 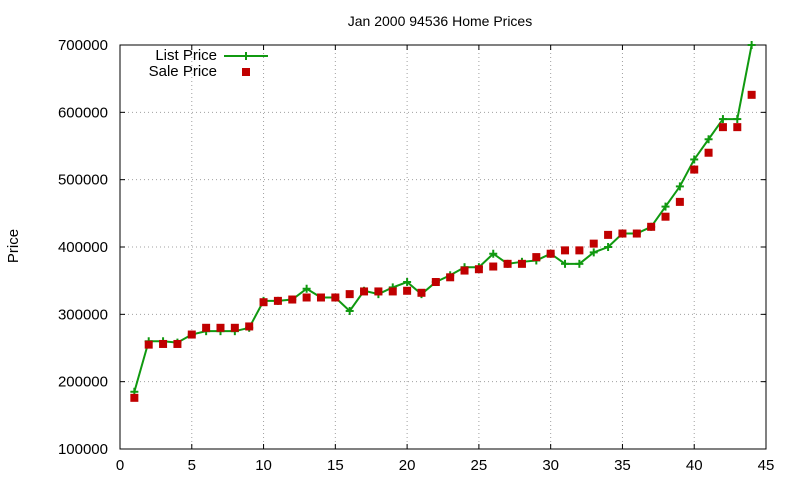 I want to click on y-tick-label: 700000, so click(x=83, y=45).